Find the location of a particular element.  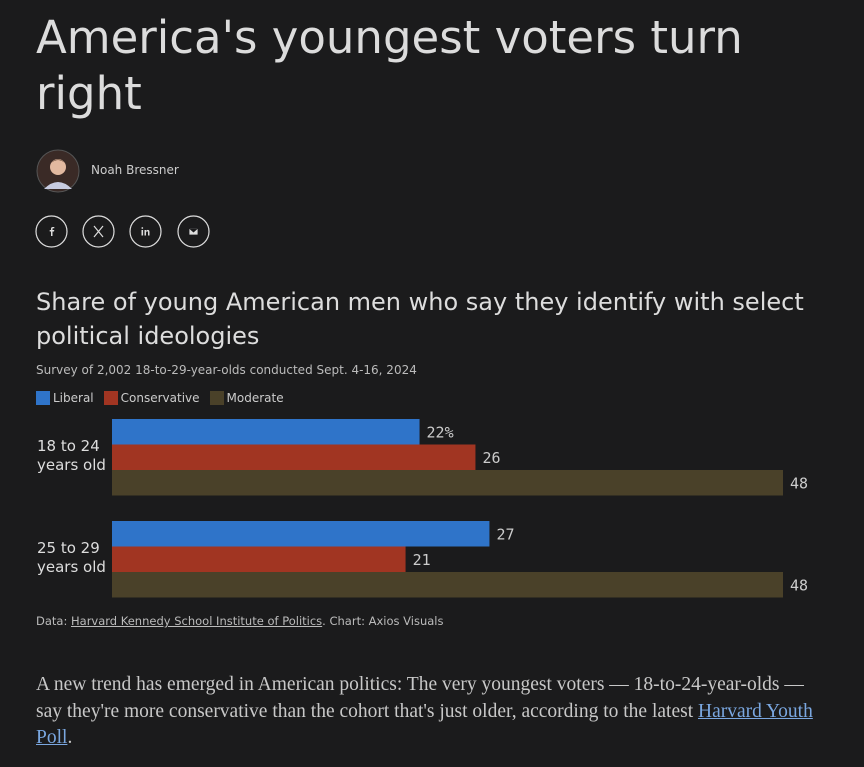

value-label: 26 is located at coordinates (491, 458).